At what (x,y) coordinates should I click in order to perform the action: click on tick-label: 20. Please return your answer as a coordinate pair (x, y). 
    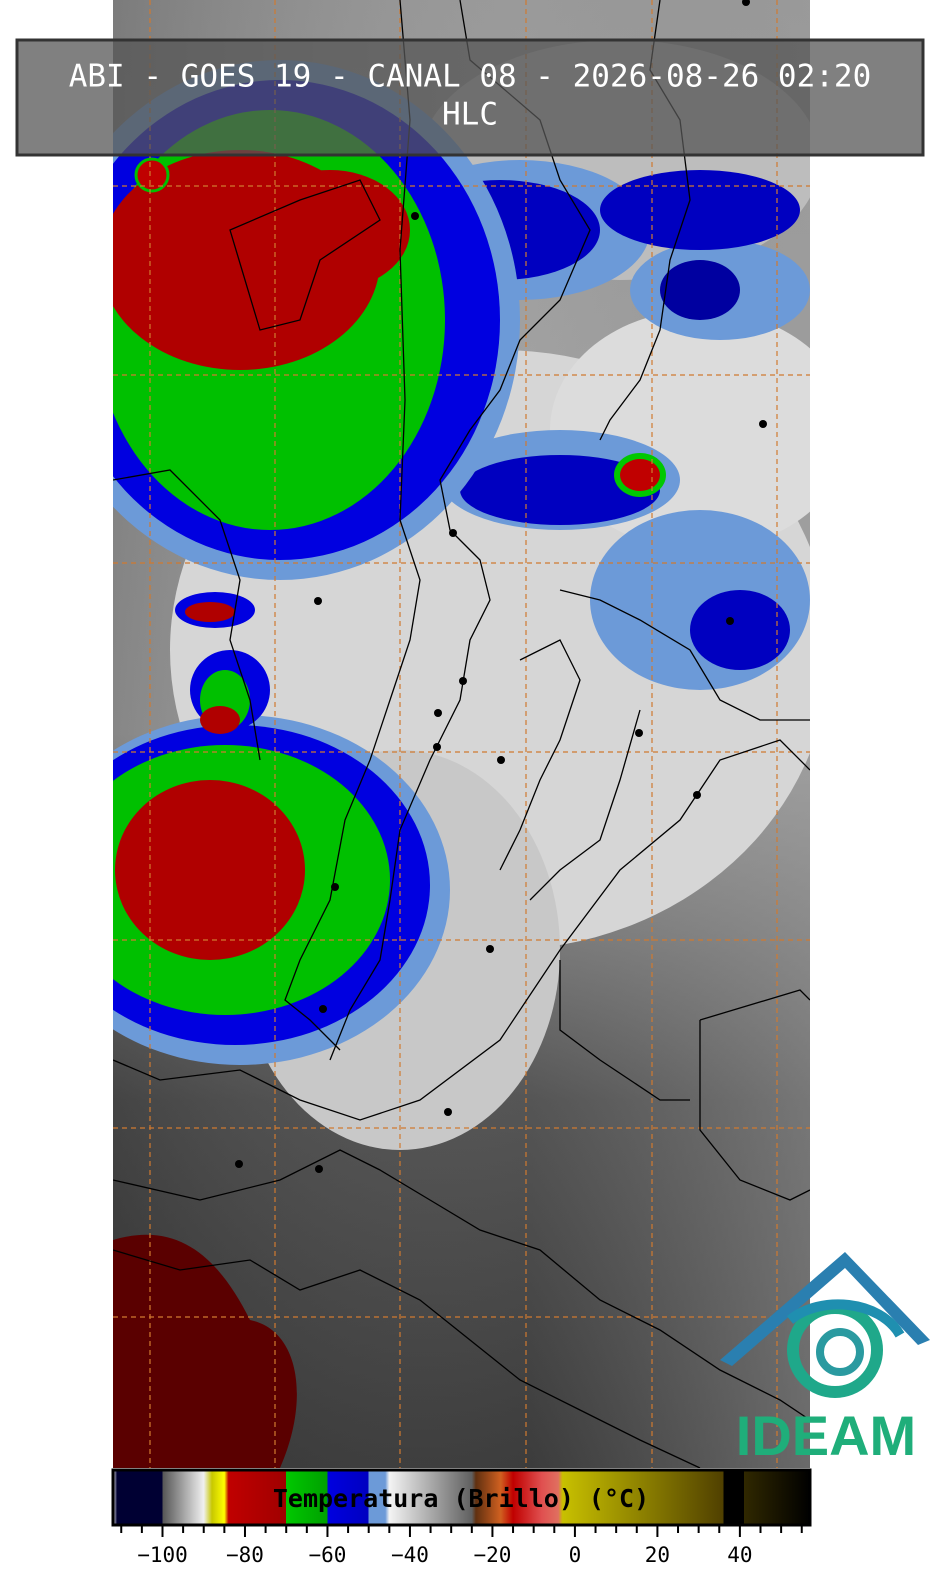
    Looking at the image, I should click on (657, 1555).